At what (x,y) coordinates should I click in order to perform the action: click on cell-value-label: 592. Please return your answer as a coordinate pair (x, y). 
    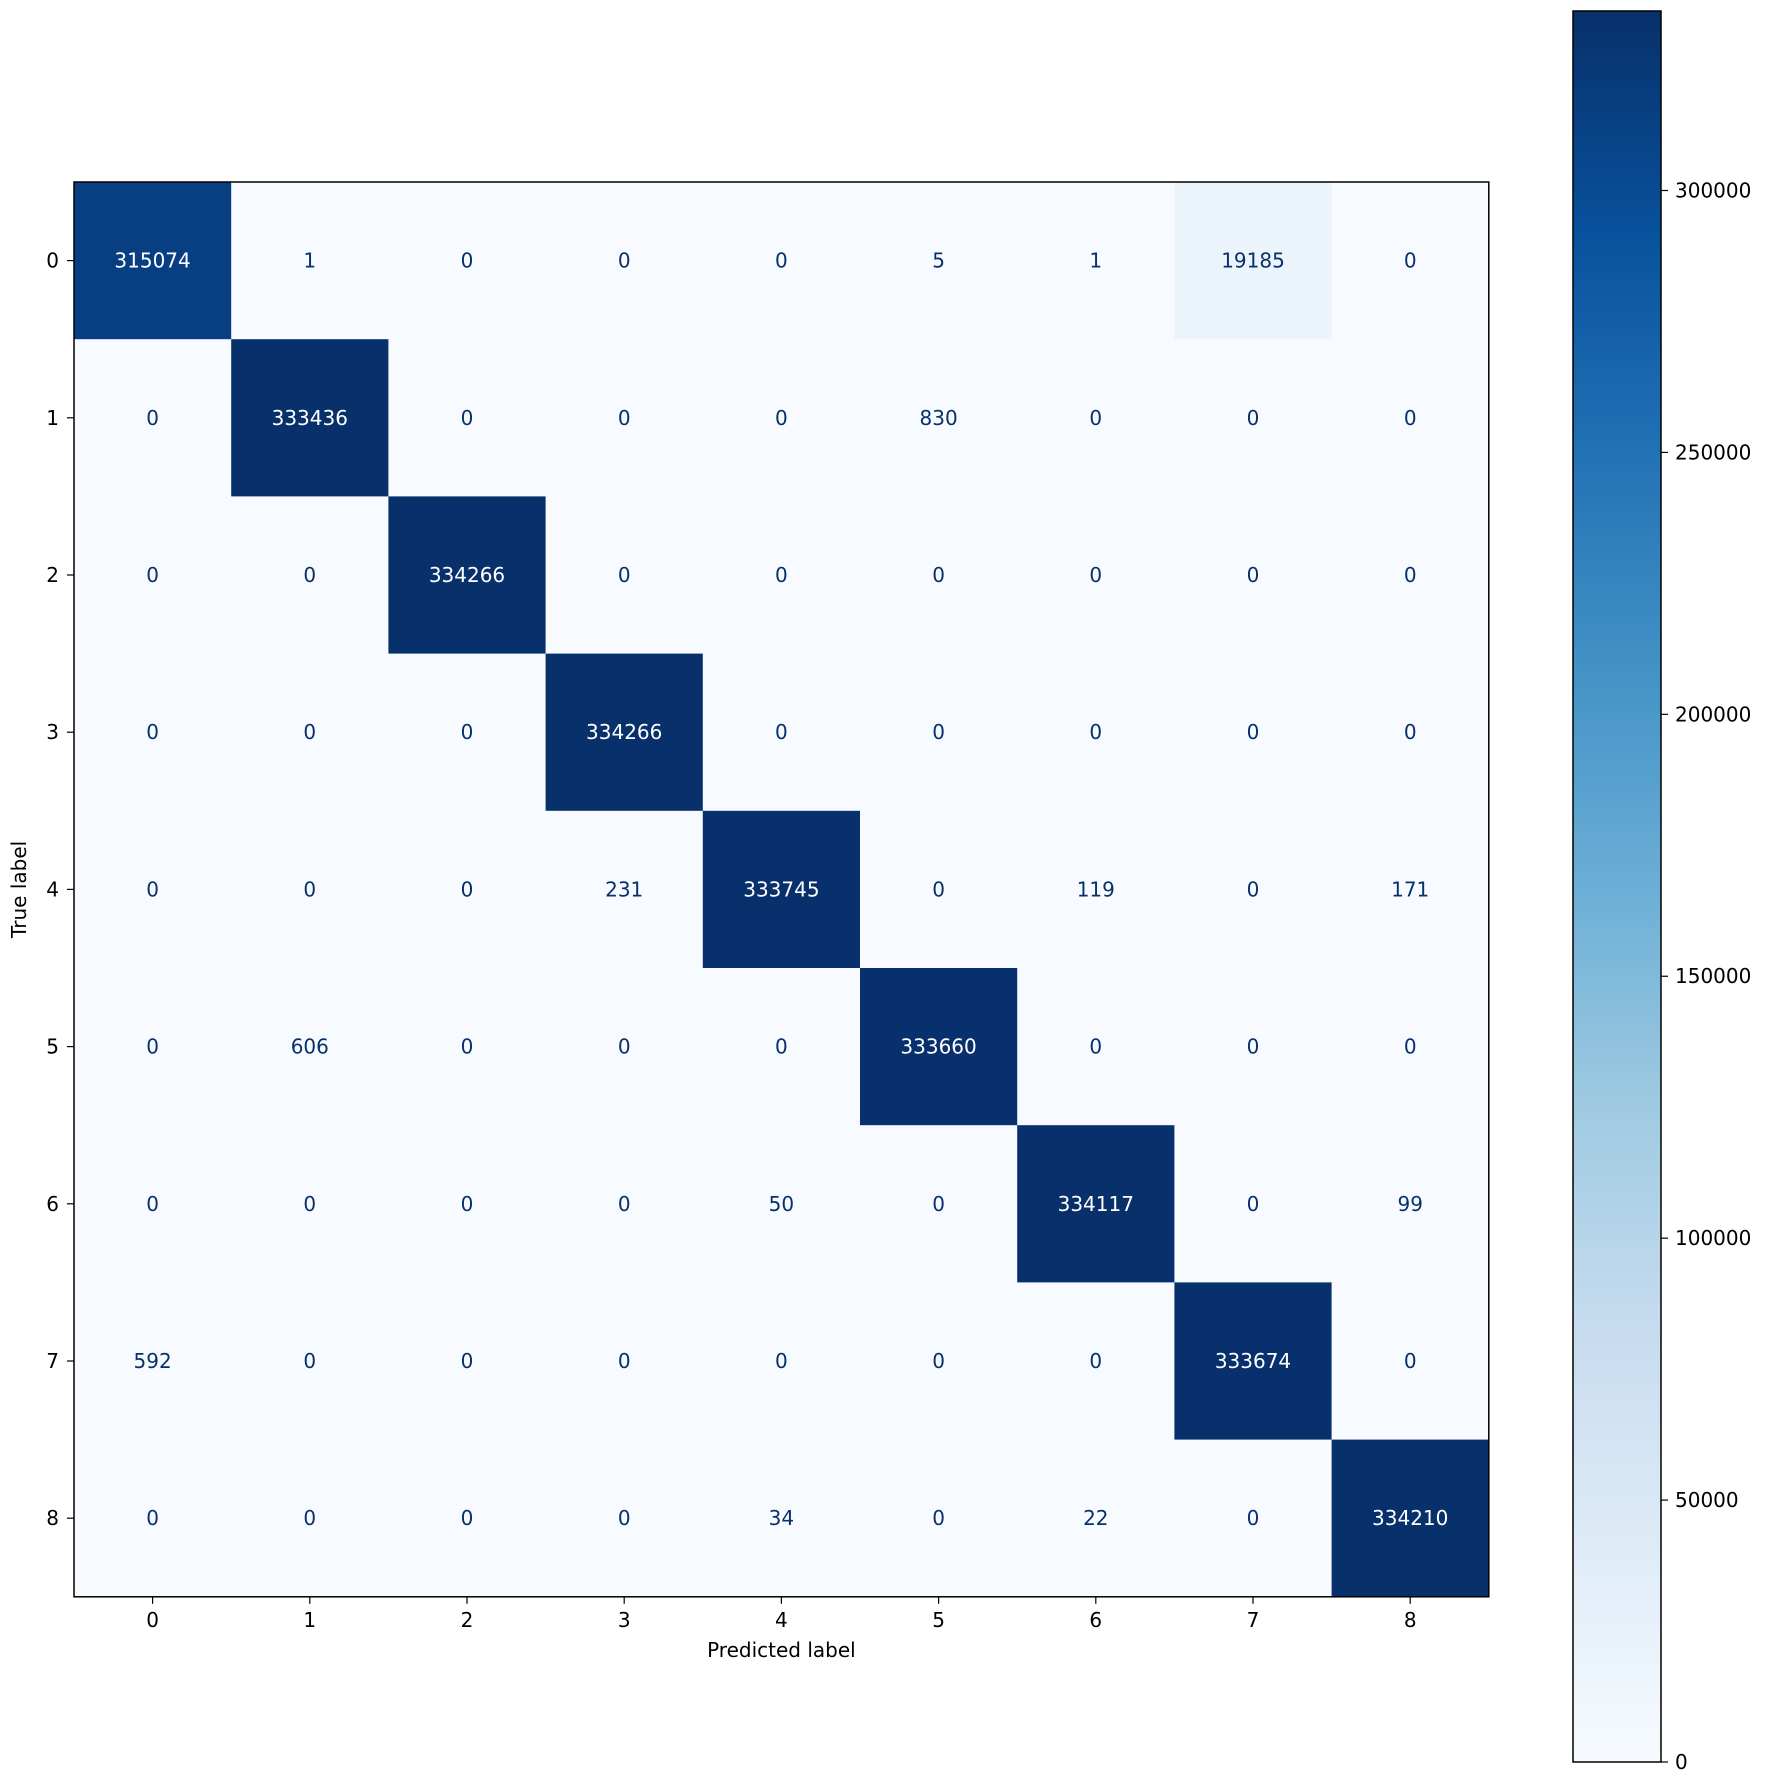
    Looking at the image, I should click on (153, 1361).